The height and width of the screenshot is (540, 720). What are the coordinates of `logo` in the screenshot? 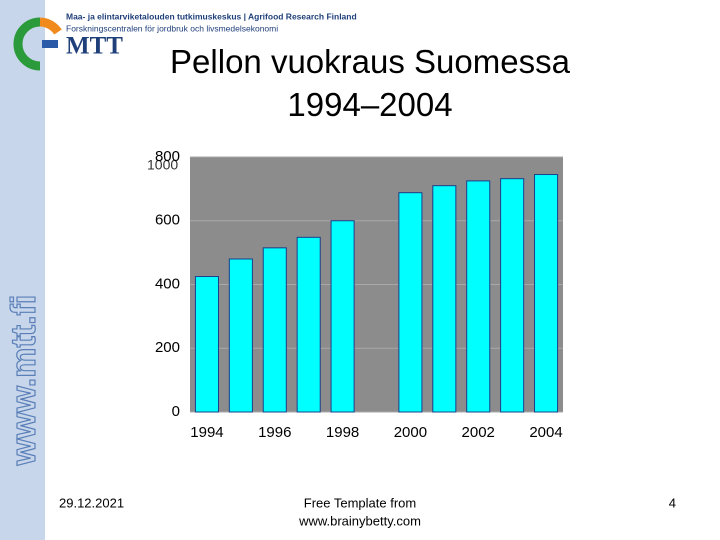 It's located at (37, 44).